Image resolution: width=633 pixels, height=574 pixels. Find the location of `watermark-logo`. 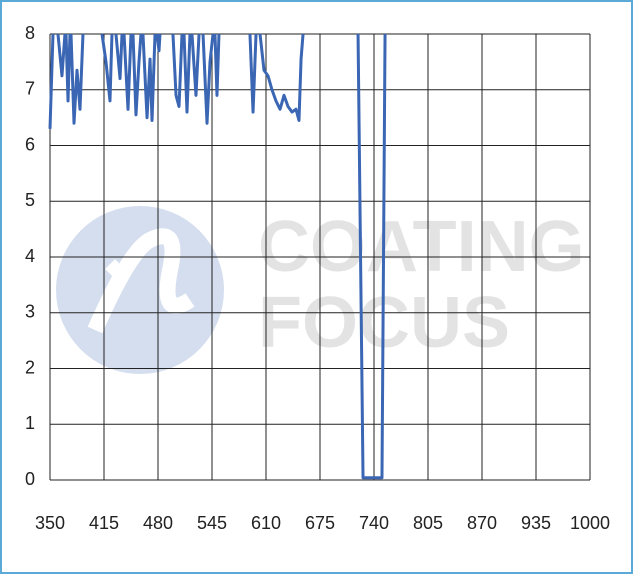

watermark-logo is located at coordinates (140, 290).